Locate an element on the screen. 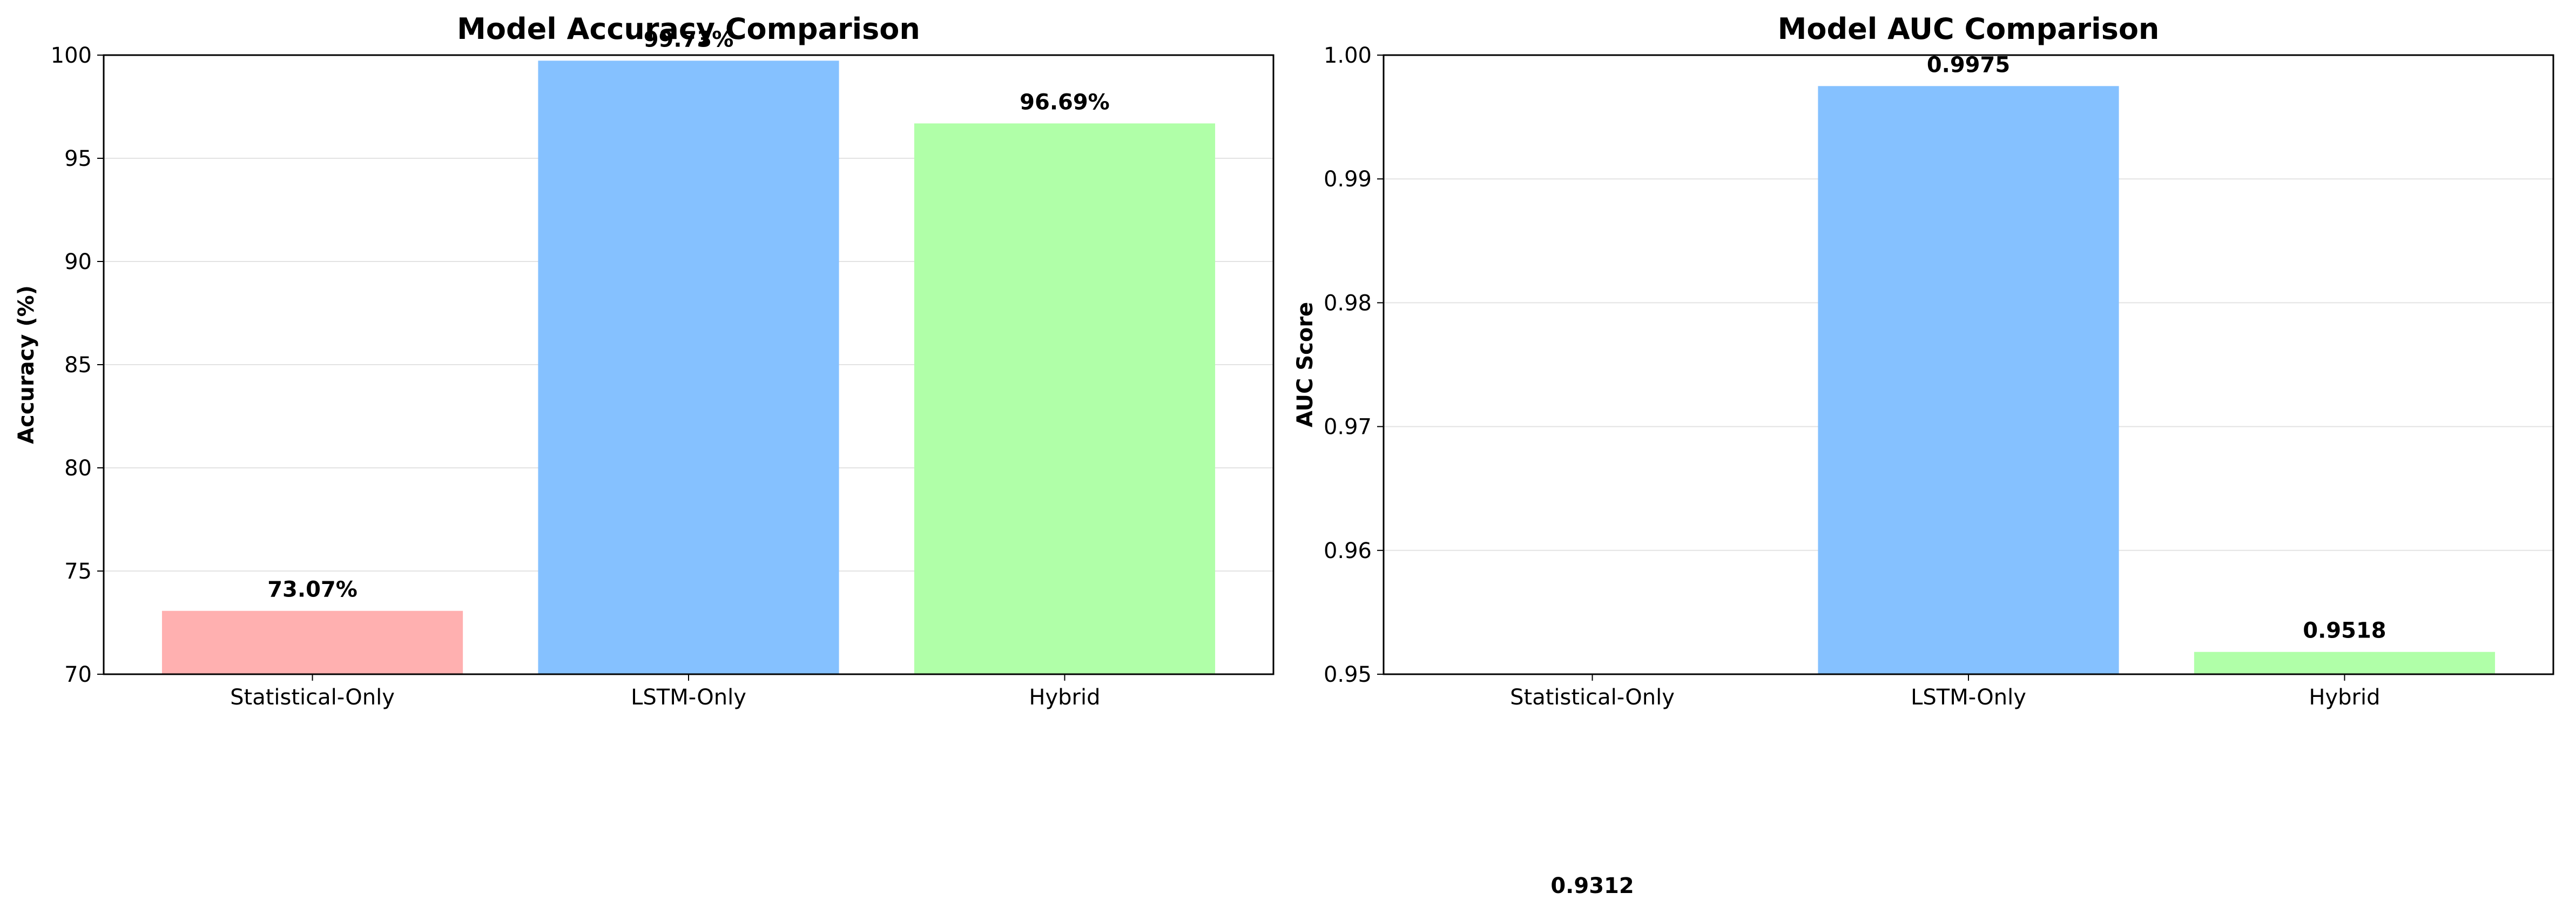 The height and width of the screenshot is (913, 2576). data-label: 96.69% is located at coordinates (1065, 102).